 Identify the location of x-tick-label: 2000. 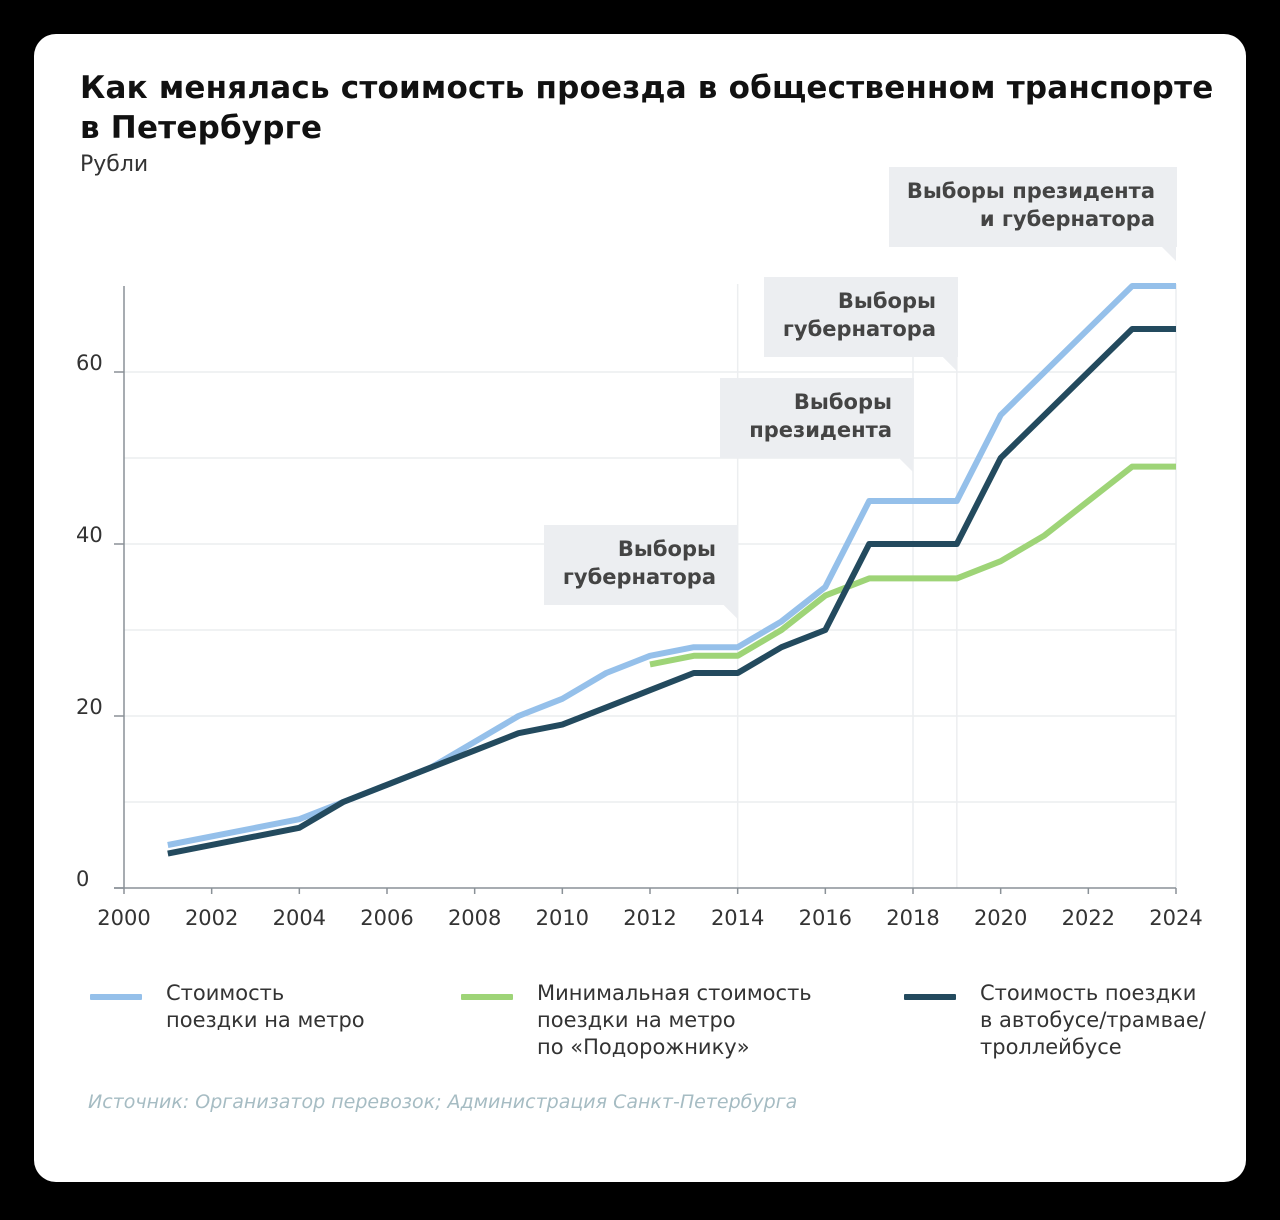
(123, 918).